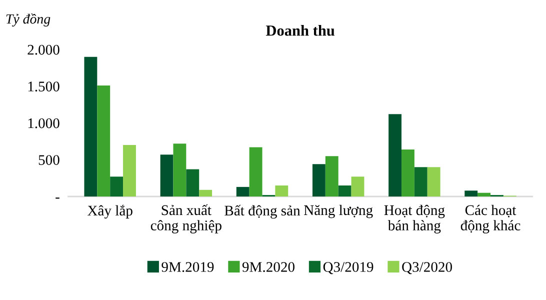  I want to click on y-tick-label: 500, so click(49, 160).